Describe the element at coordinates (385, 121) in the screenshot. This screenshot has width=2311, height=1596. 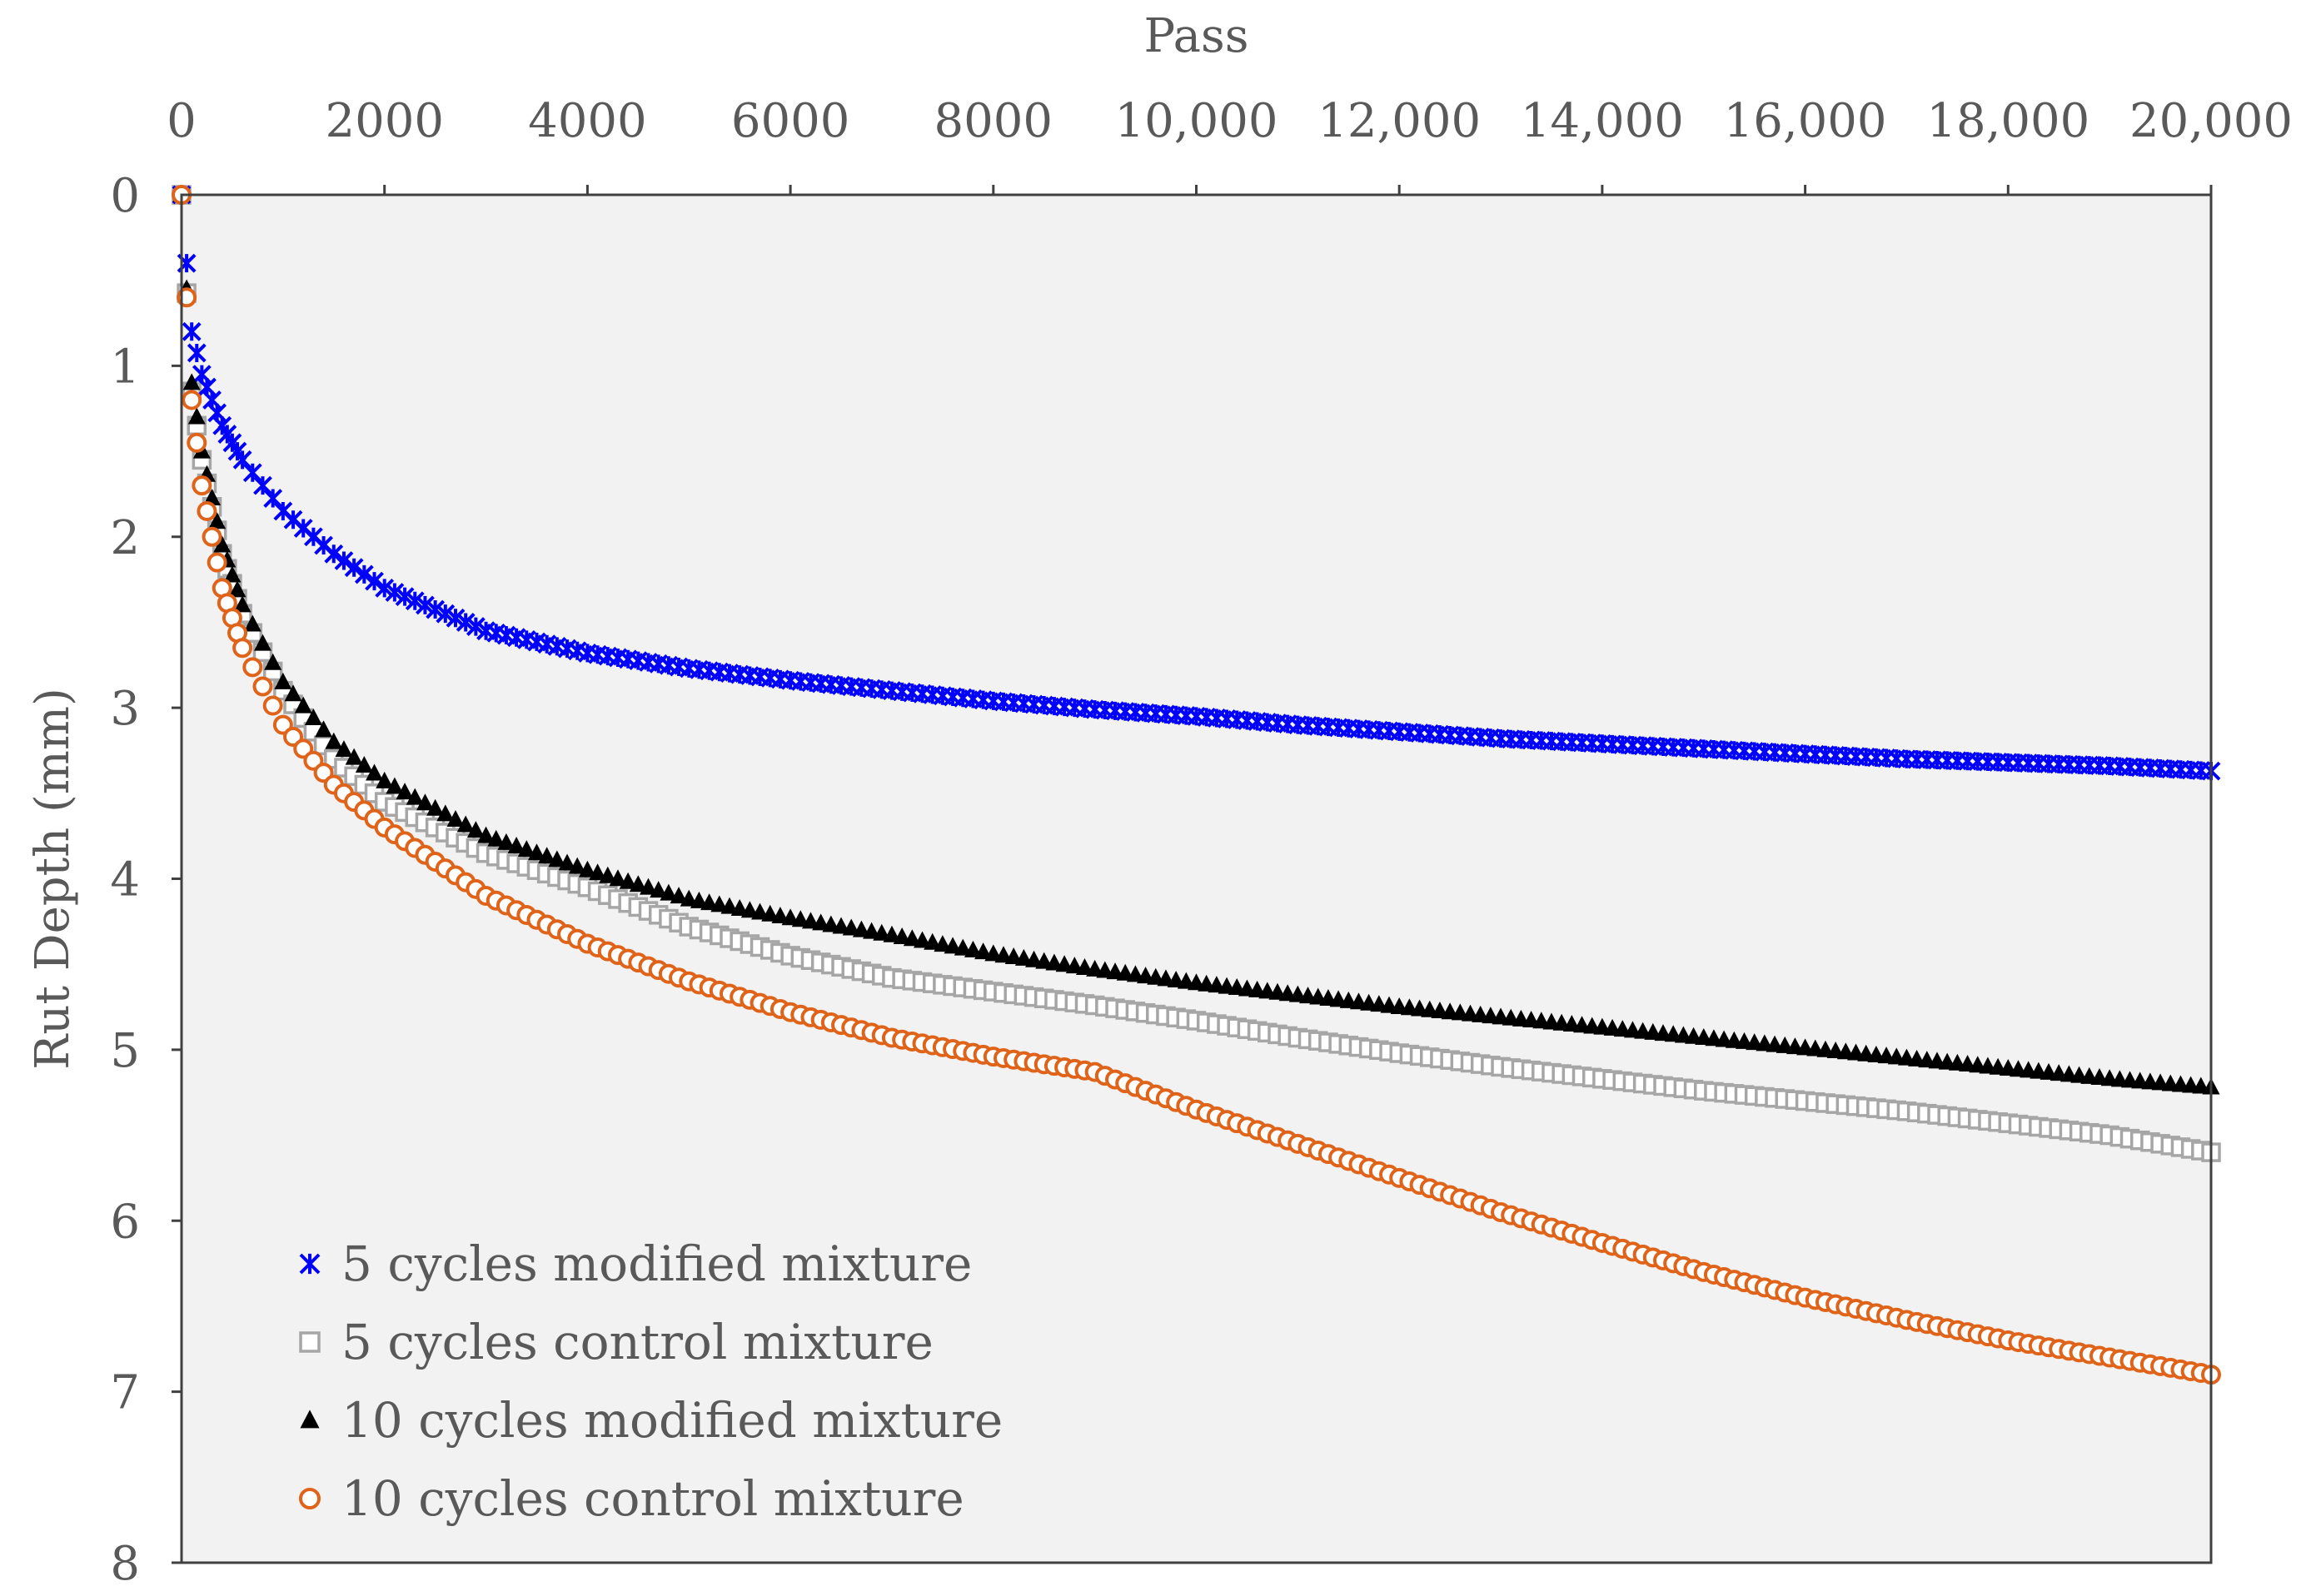
I see `x-tick-label: 2000` at that location.